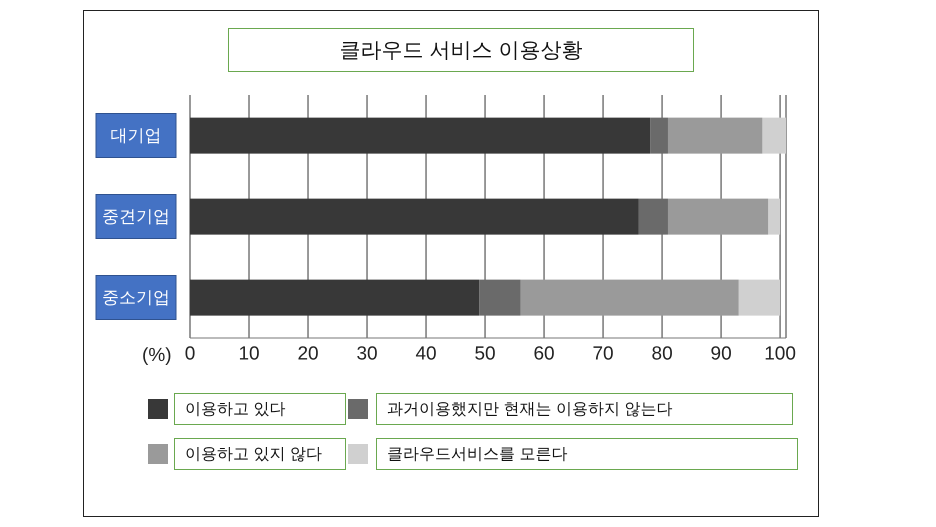  Describe the element at coordinates (426, 353) in the screenshot. I see `x-tick-label: 40` at that location.